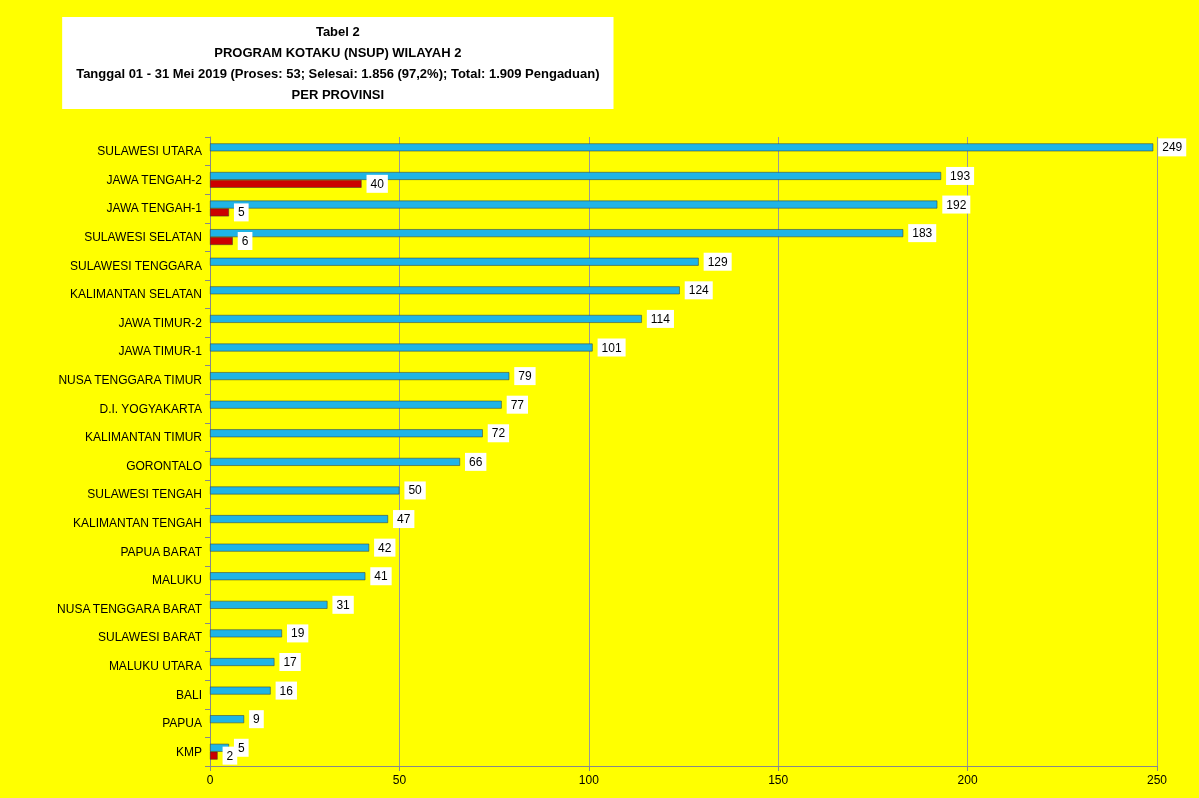 The image size is (1199, 798). What do you see at coordinates (155, 665) in the screenshot?
I see `y-tick-label: MALUKU UTARA` at bounding box center [155, 665].